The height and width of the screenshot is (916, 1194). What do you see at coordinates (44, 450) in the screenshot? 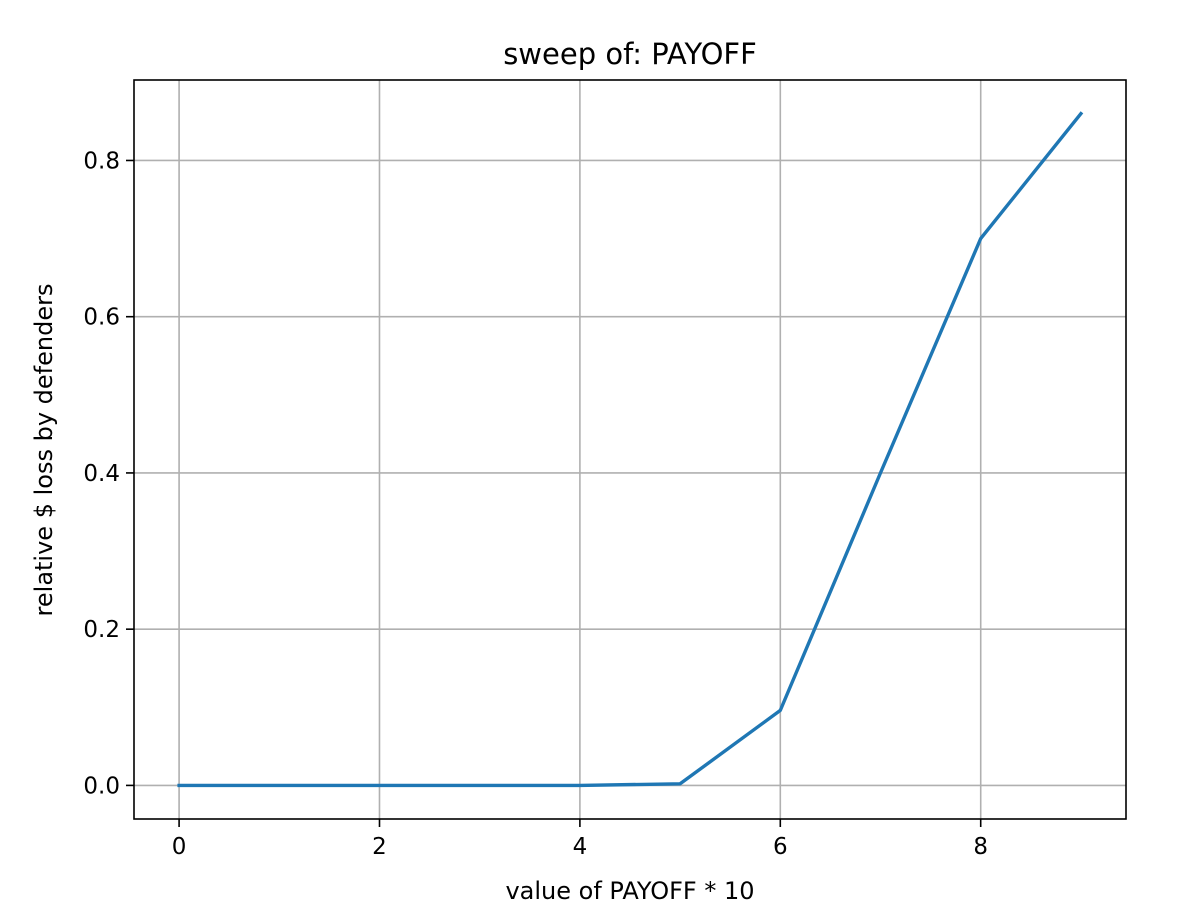
I see `y-axis-label: relative $ loss by defenders` at bounding box center [44, 450].